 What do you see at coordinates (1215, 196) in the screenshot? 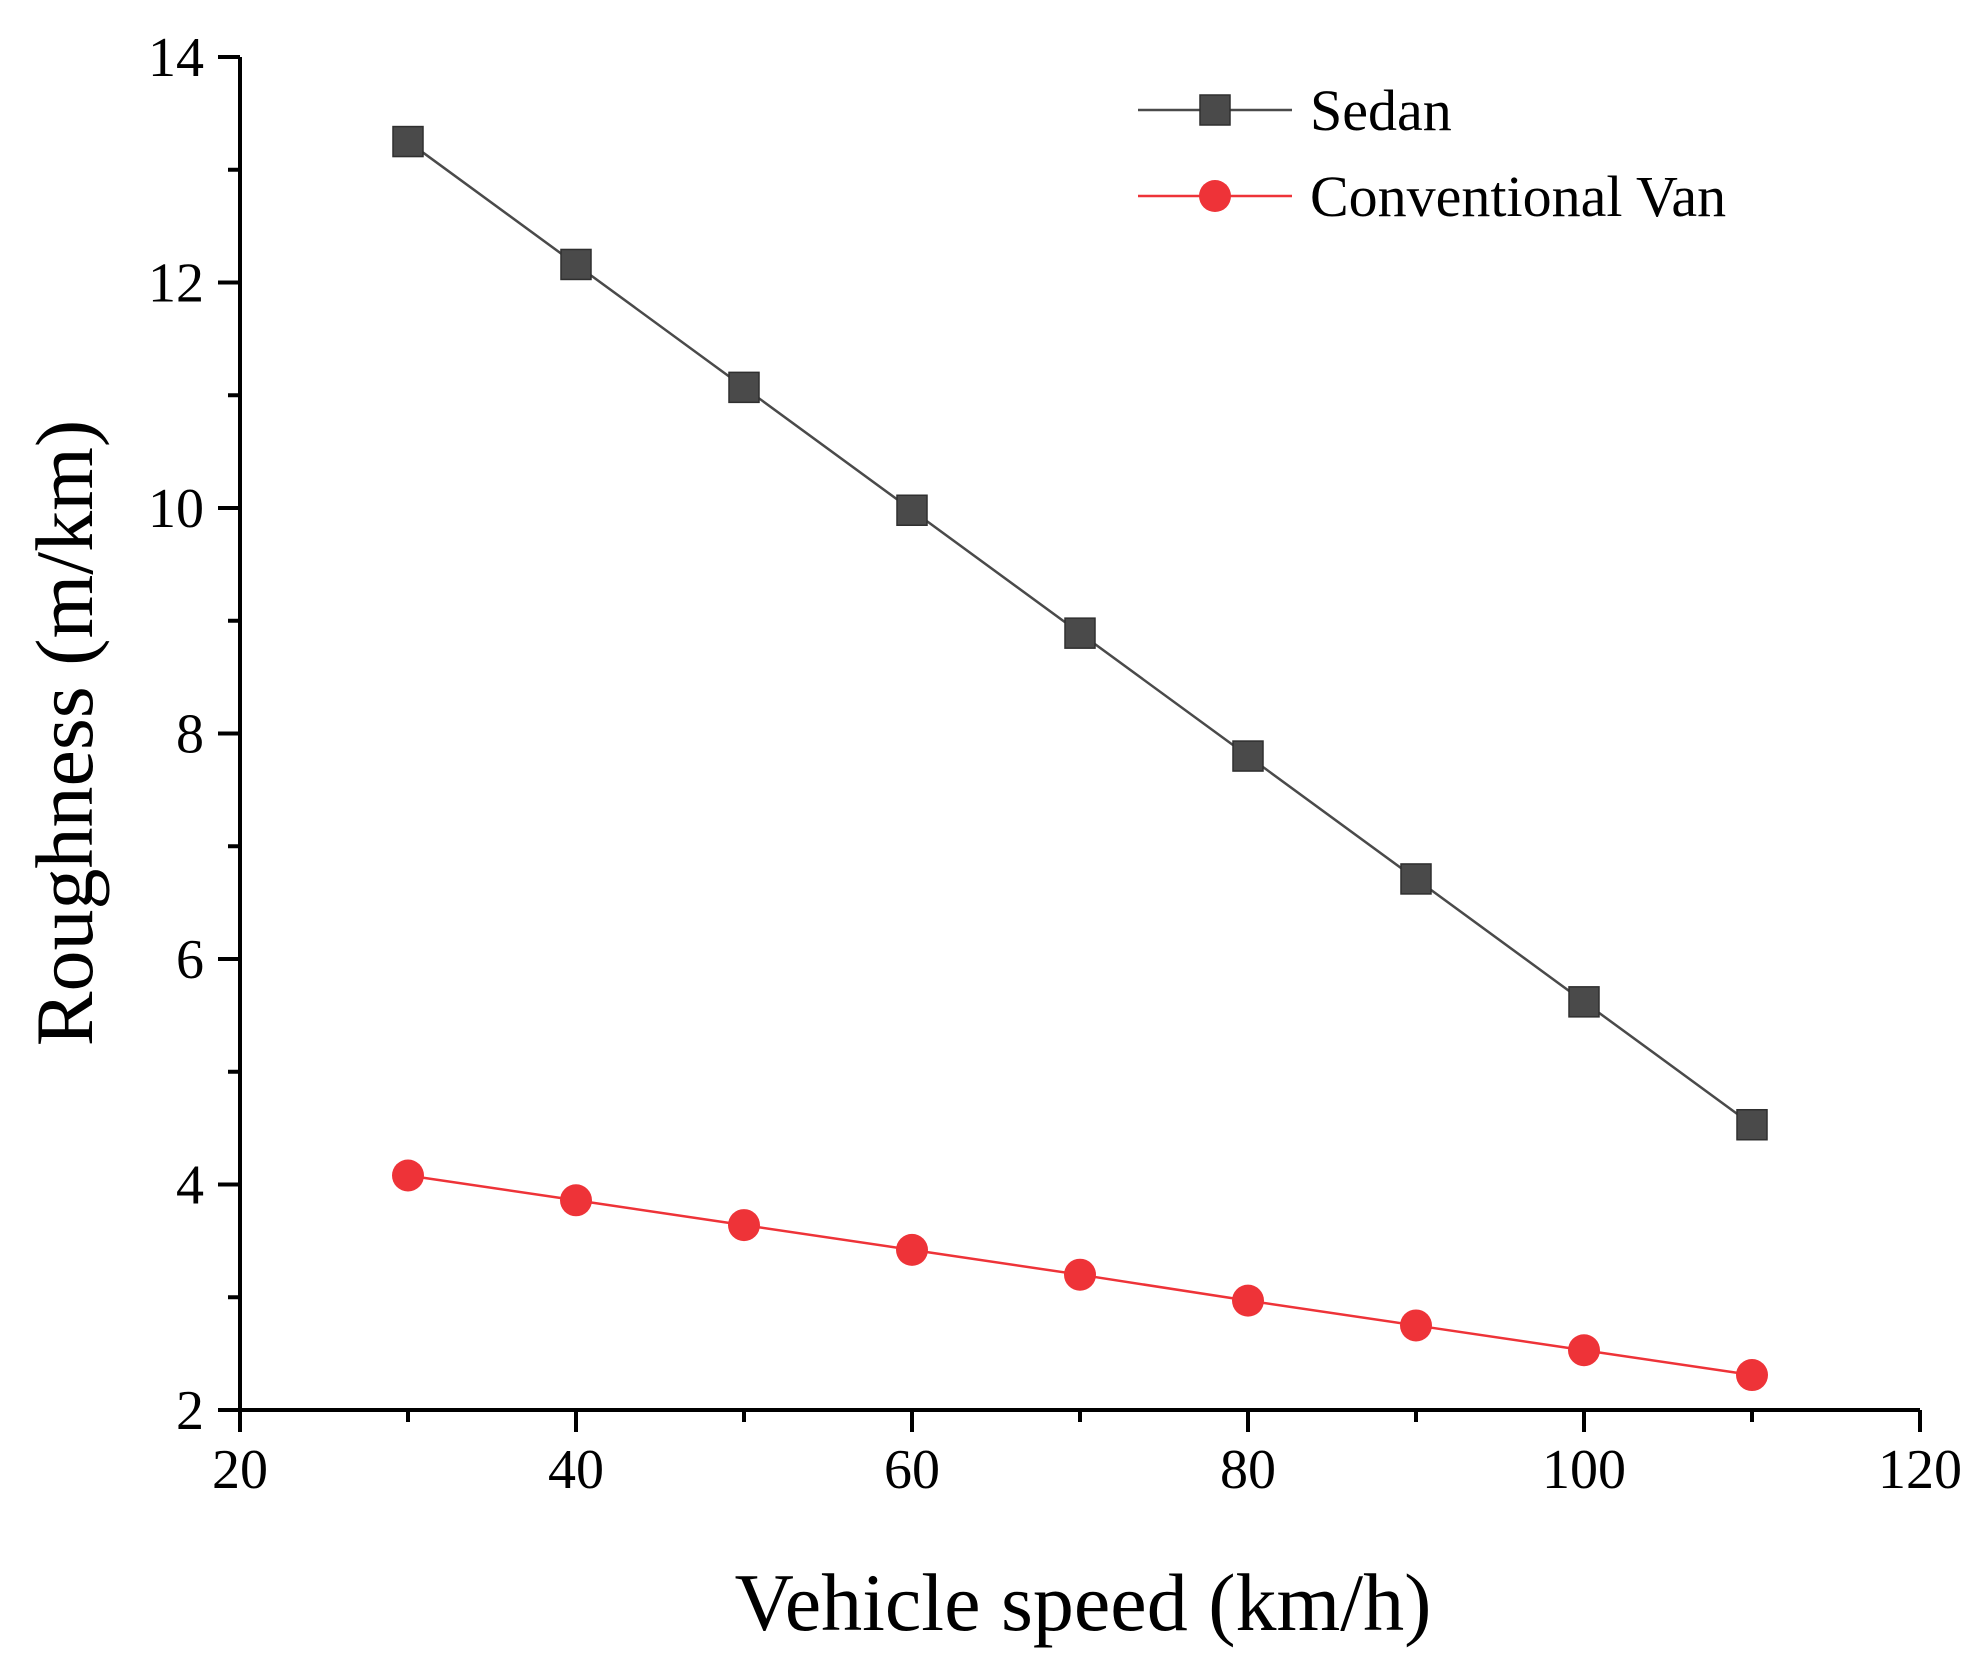
I see `legend-marker-conventional-van` at bounding box center [1215, 196].